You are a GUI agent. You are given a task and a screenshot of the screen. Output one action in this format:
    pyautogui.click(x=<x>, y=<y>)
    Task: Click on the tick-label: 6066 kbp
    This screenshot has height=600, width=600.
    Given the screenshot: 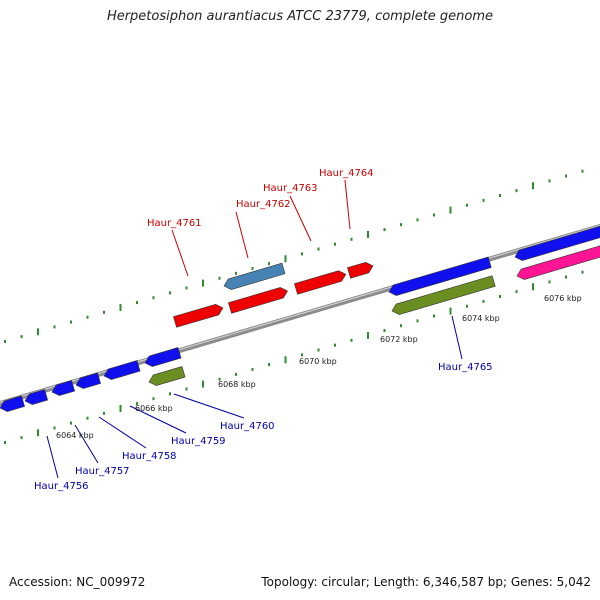 What is the action you would take?
    pyautogui.click(x=154, y=408)
    